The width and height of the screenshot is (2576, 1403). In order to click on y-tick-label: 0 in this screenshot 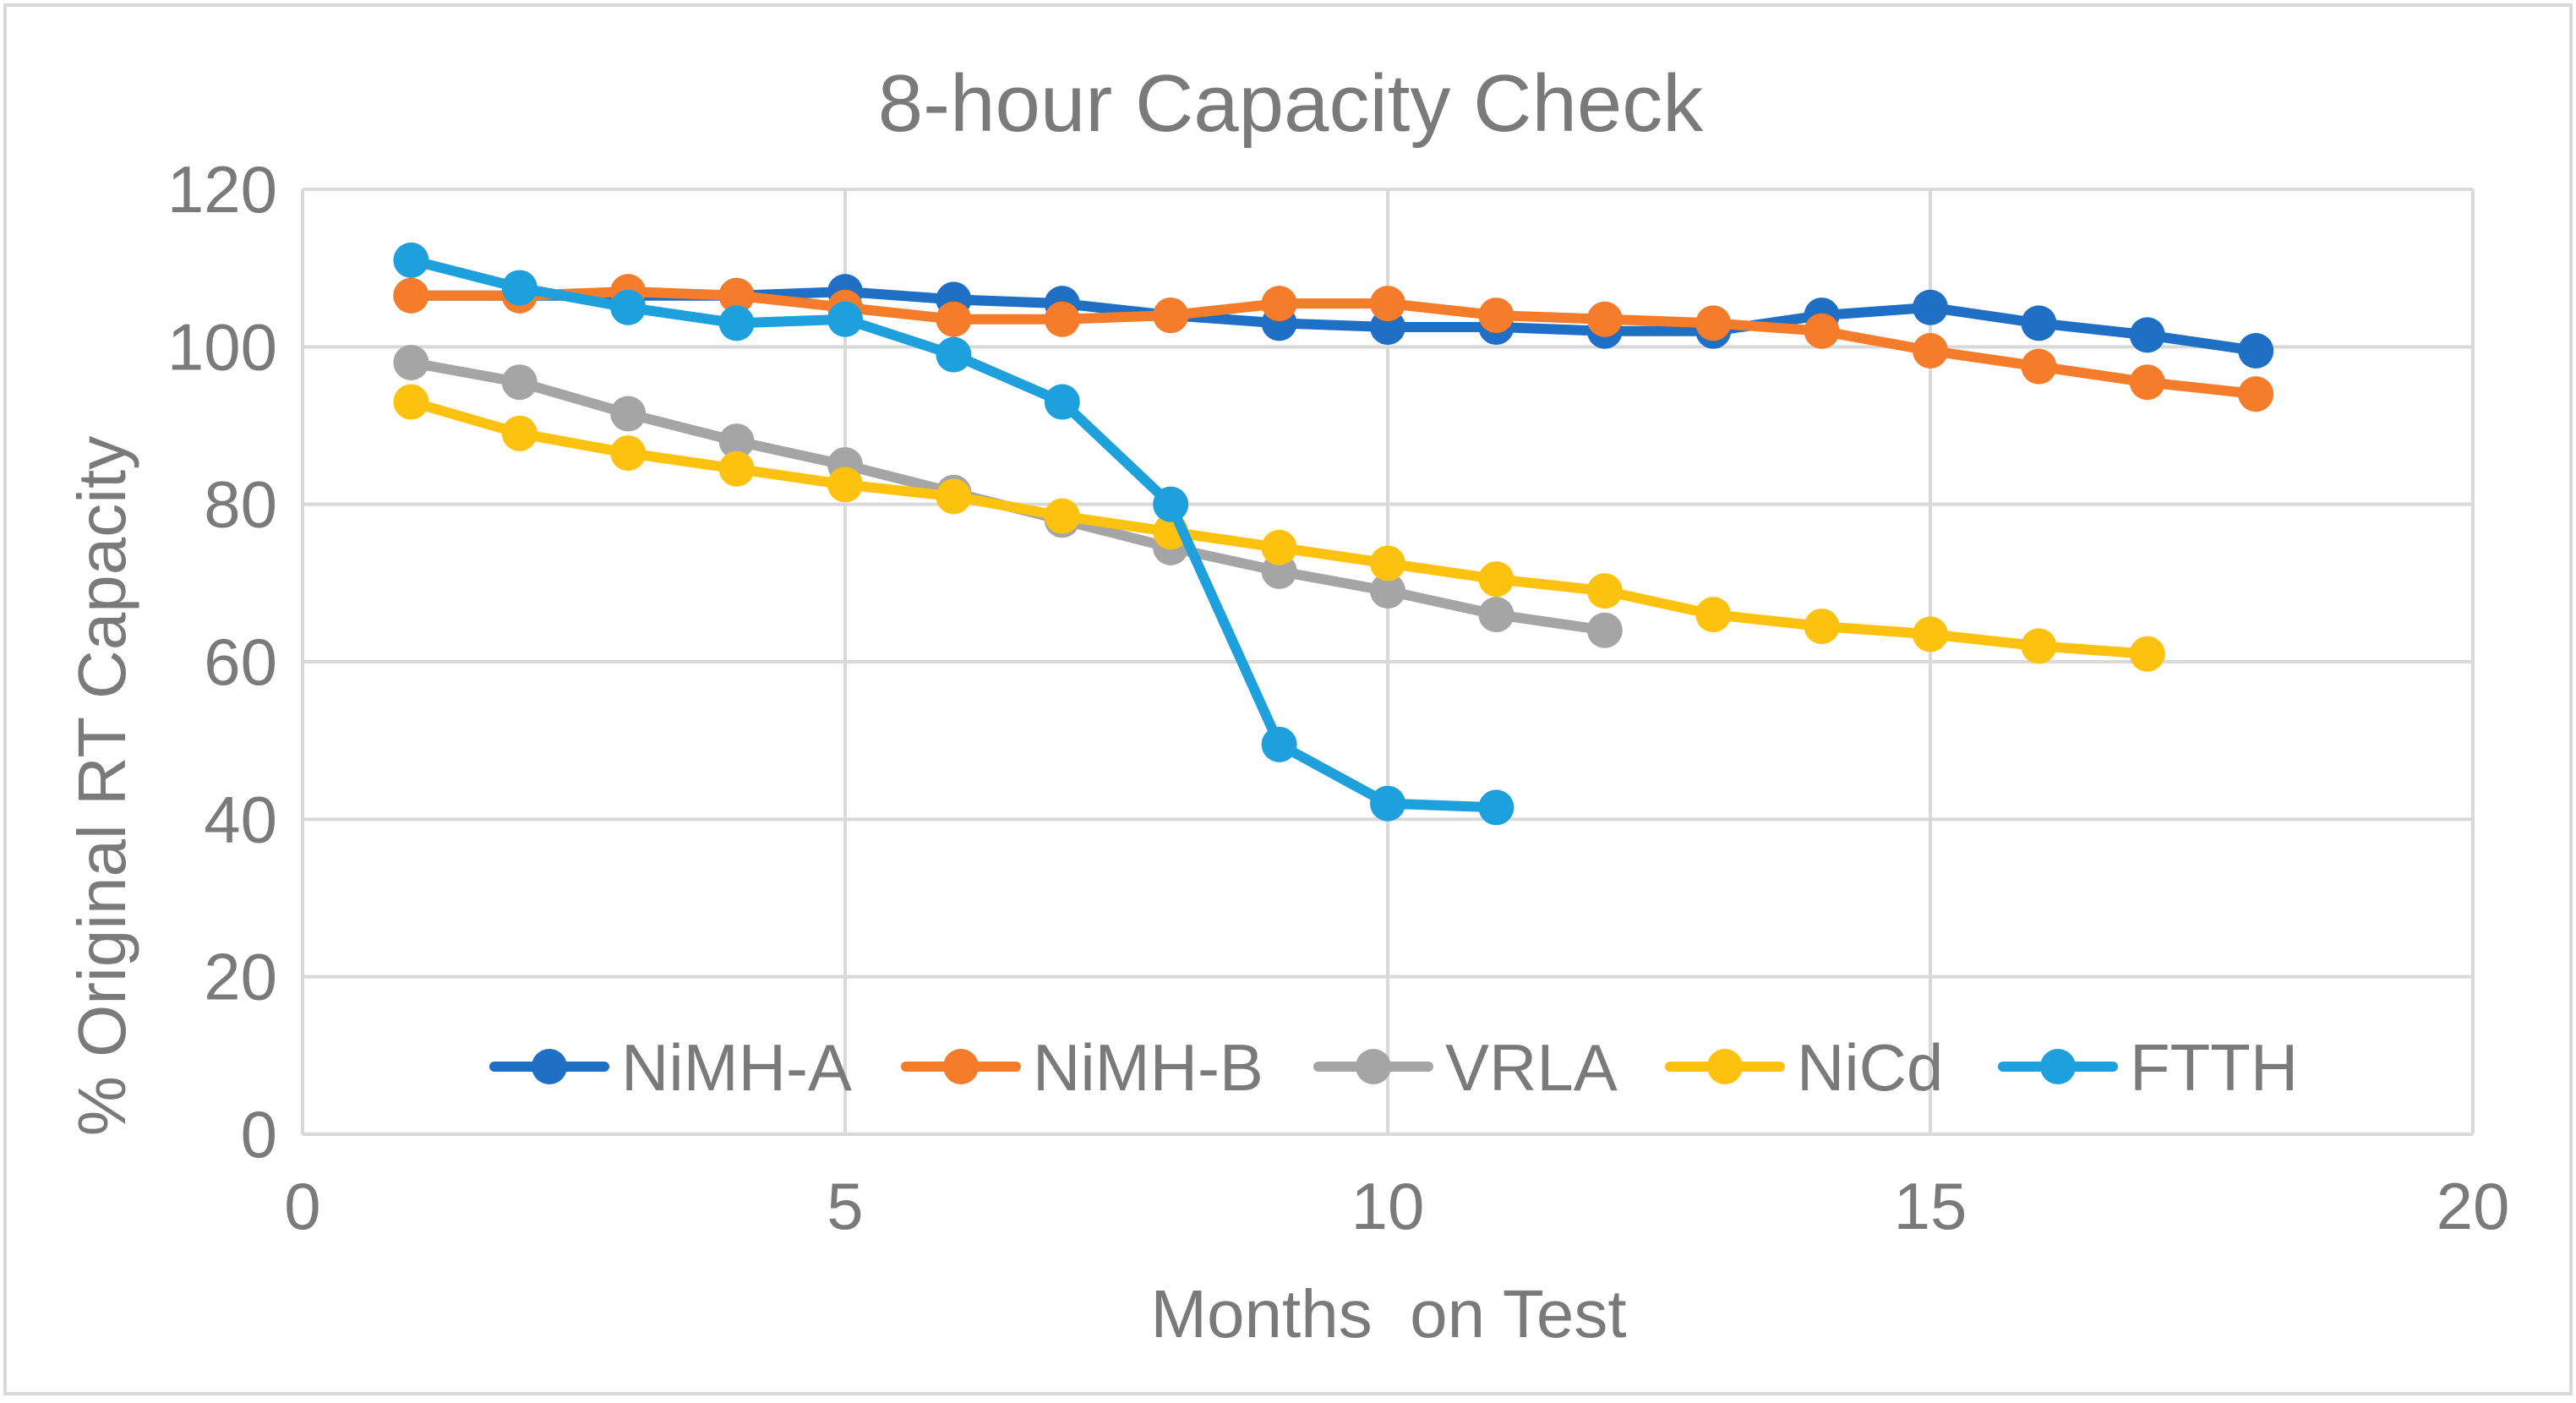, I will do `click(259, 1134)`.